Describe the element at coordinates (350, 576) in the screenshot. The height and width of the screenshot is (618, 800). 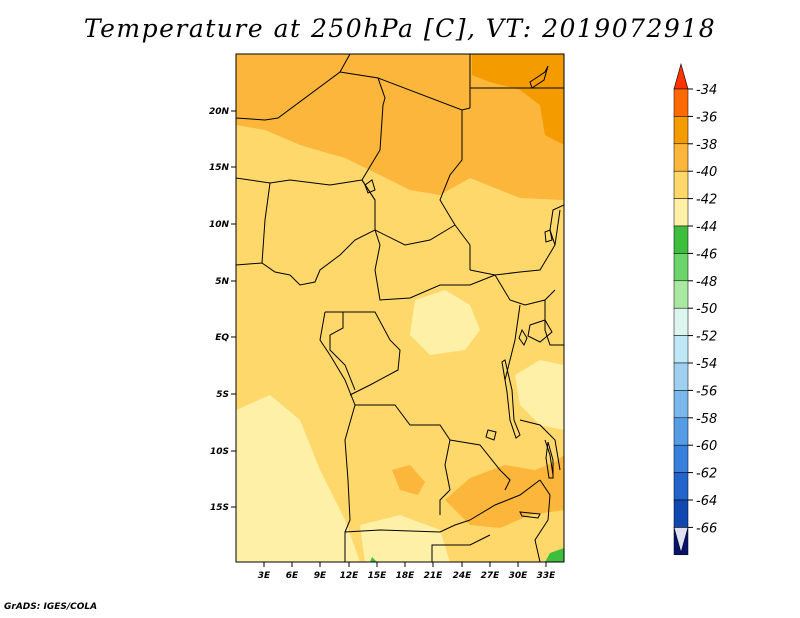
I see `lon-label-12e: 12E` at that location.